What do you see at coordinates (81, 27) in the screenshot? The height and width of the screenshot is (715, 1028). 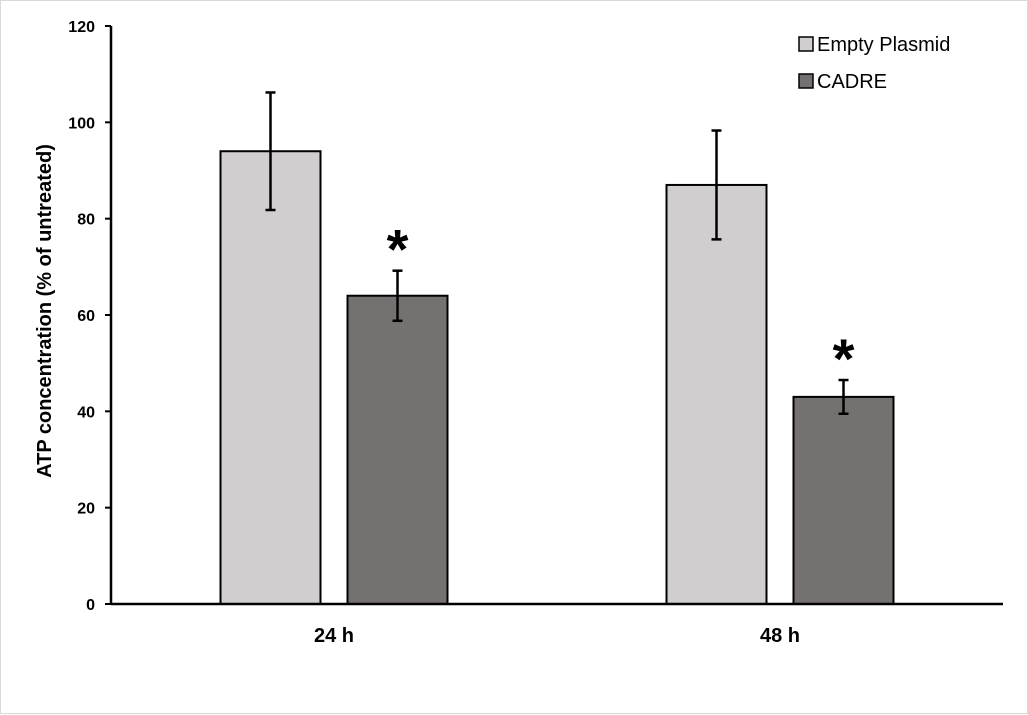 I see `y-tick-label: 120` at bounding box center [81, 27].